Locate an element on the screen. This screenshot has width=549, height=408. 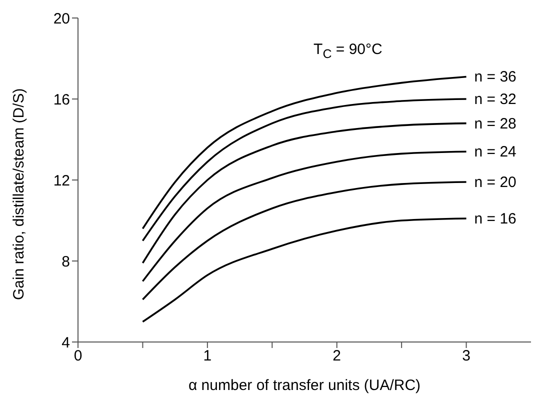
series-label: n = 16 is located at coordinates (495, 219).